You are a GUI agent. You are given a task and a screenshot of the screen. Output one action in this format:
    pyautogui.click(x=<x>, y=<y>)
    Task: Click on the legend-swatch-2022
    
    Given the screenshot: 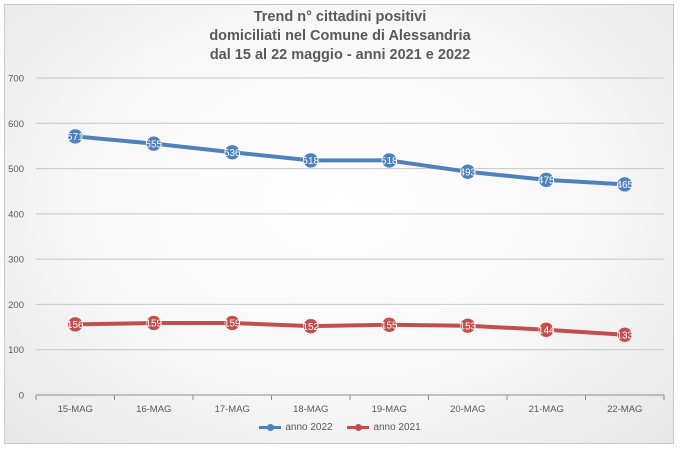 What is the action you would take?
    pyautogui.click(x=270, y=427)
    